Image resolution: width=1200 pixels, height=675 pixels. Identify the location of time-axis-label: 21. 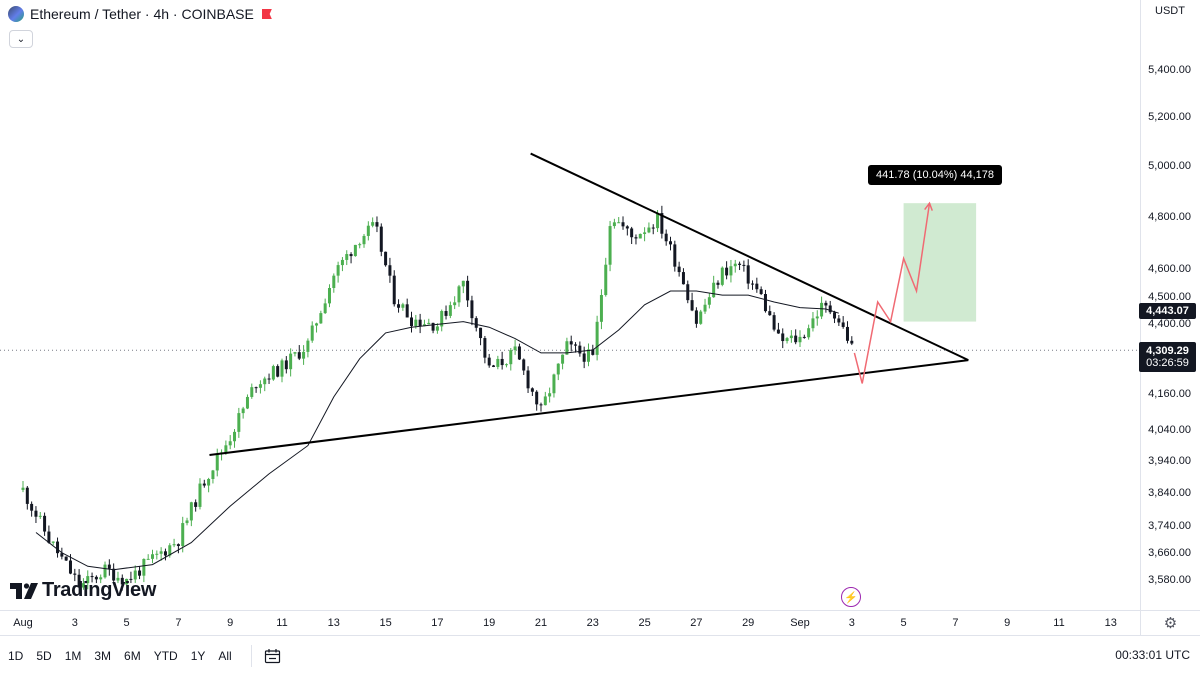
(541, 623).